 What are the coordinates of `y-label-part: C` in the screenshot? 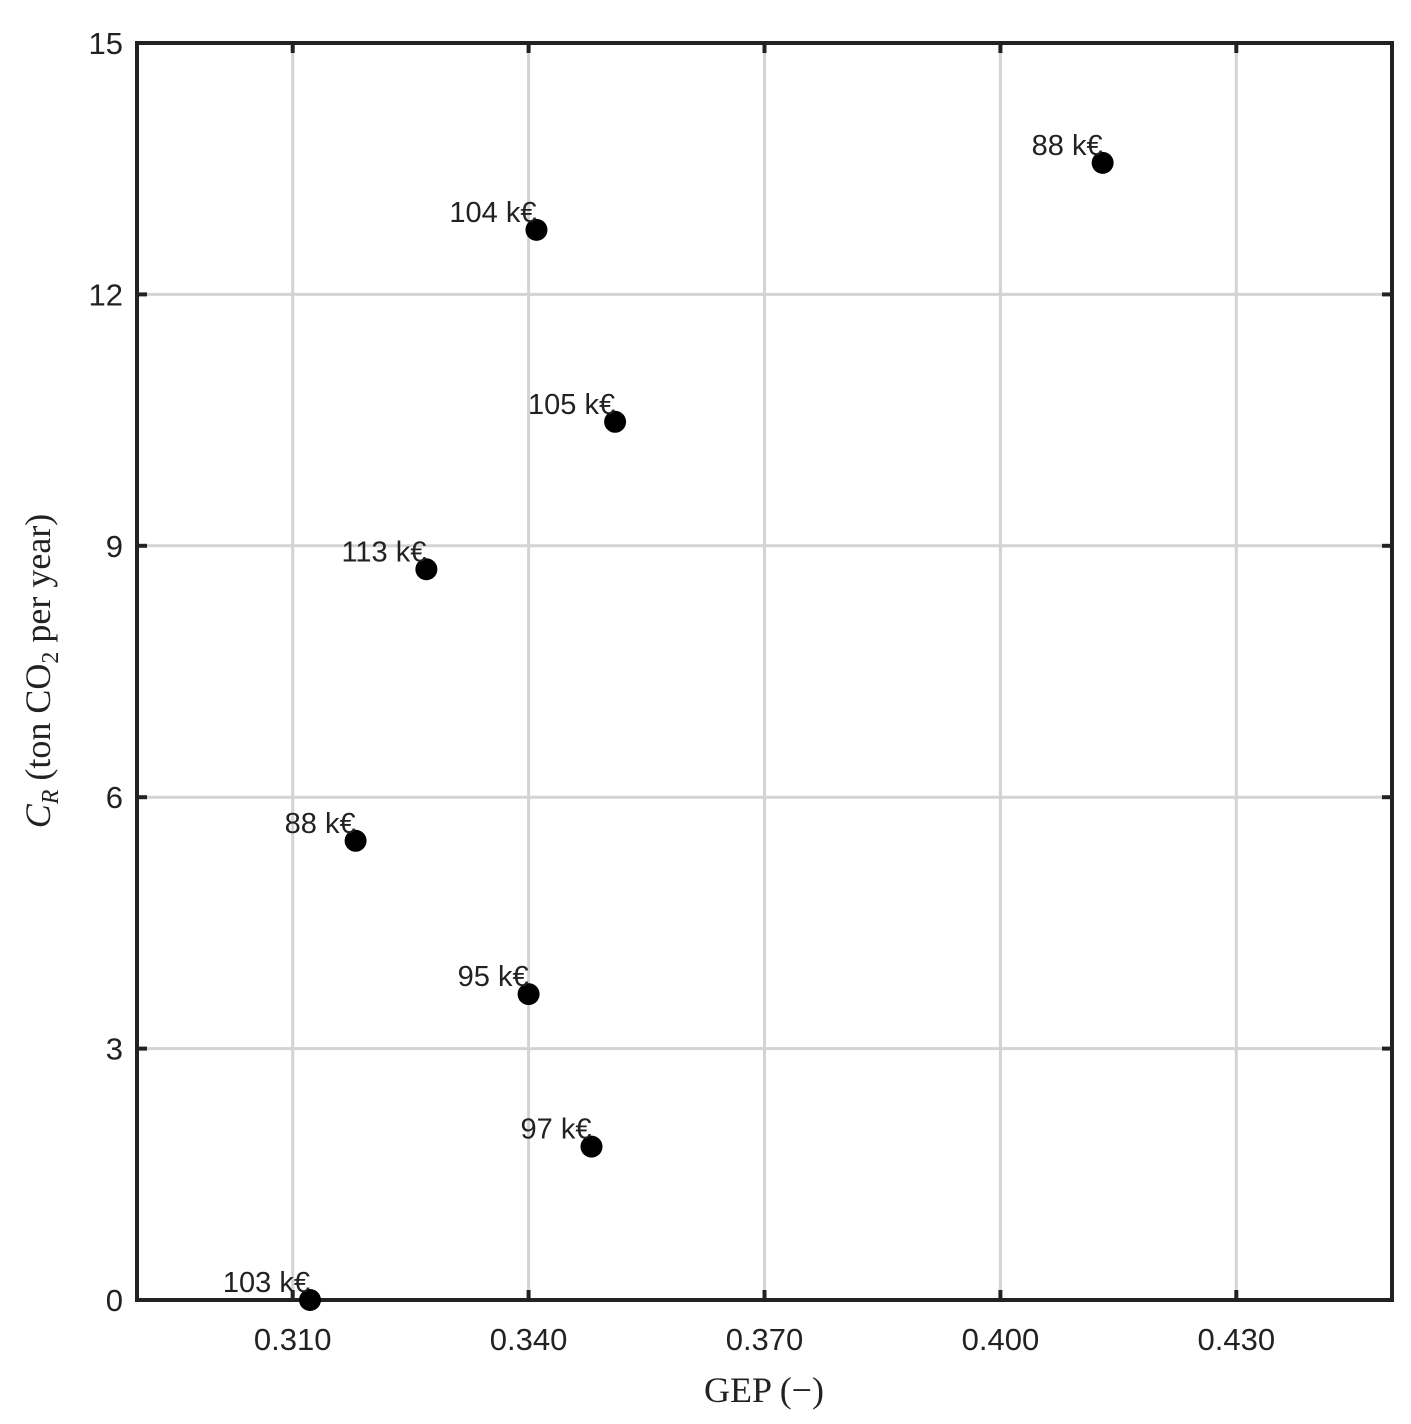 It's located at (38, 815).